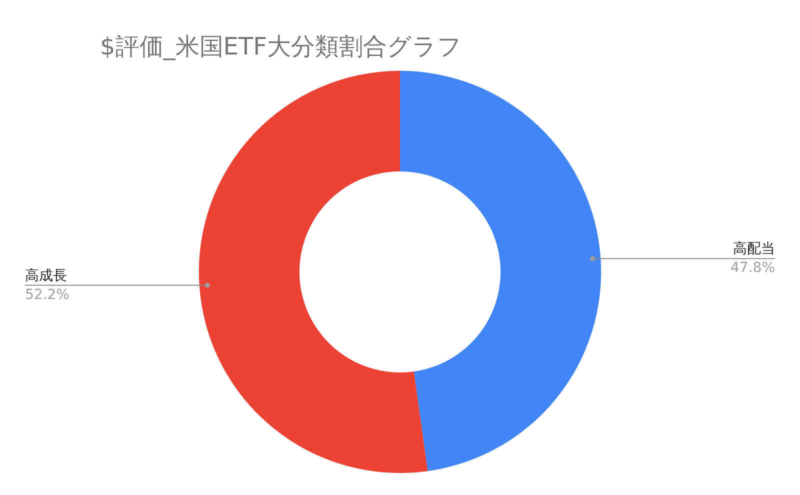  Describe the element at coordinates (47, 294) in the screenshot. I see `data-label: 52.2%` at that location.